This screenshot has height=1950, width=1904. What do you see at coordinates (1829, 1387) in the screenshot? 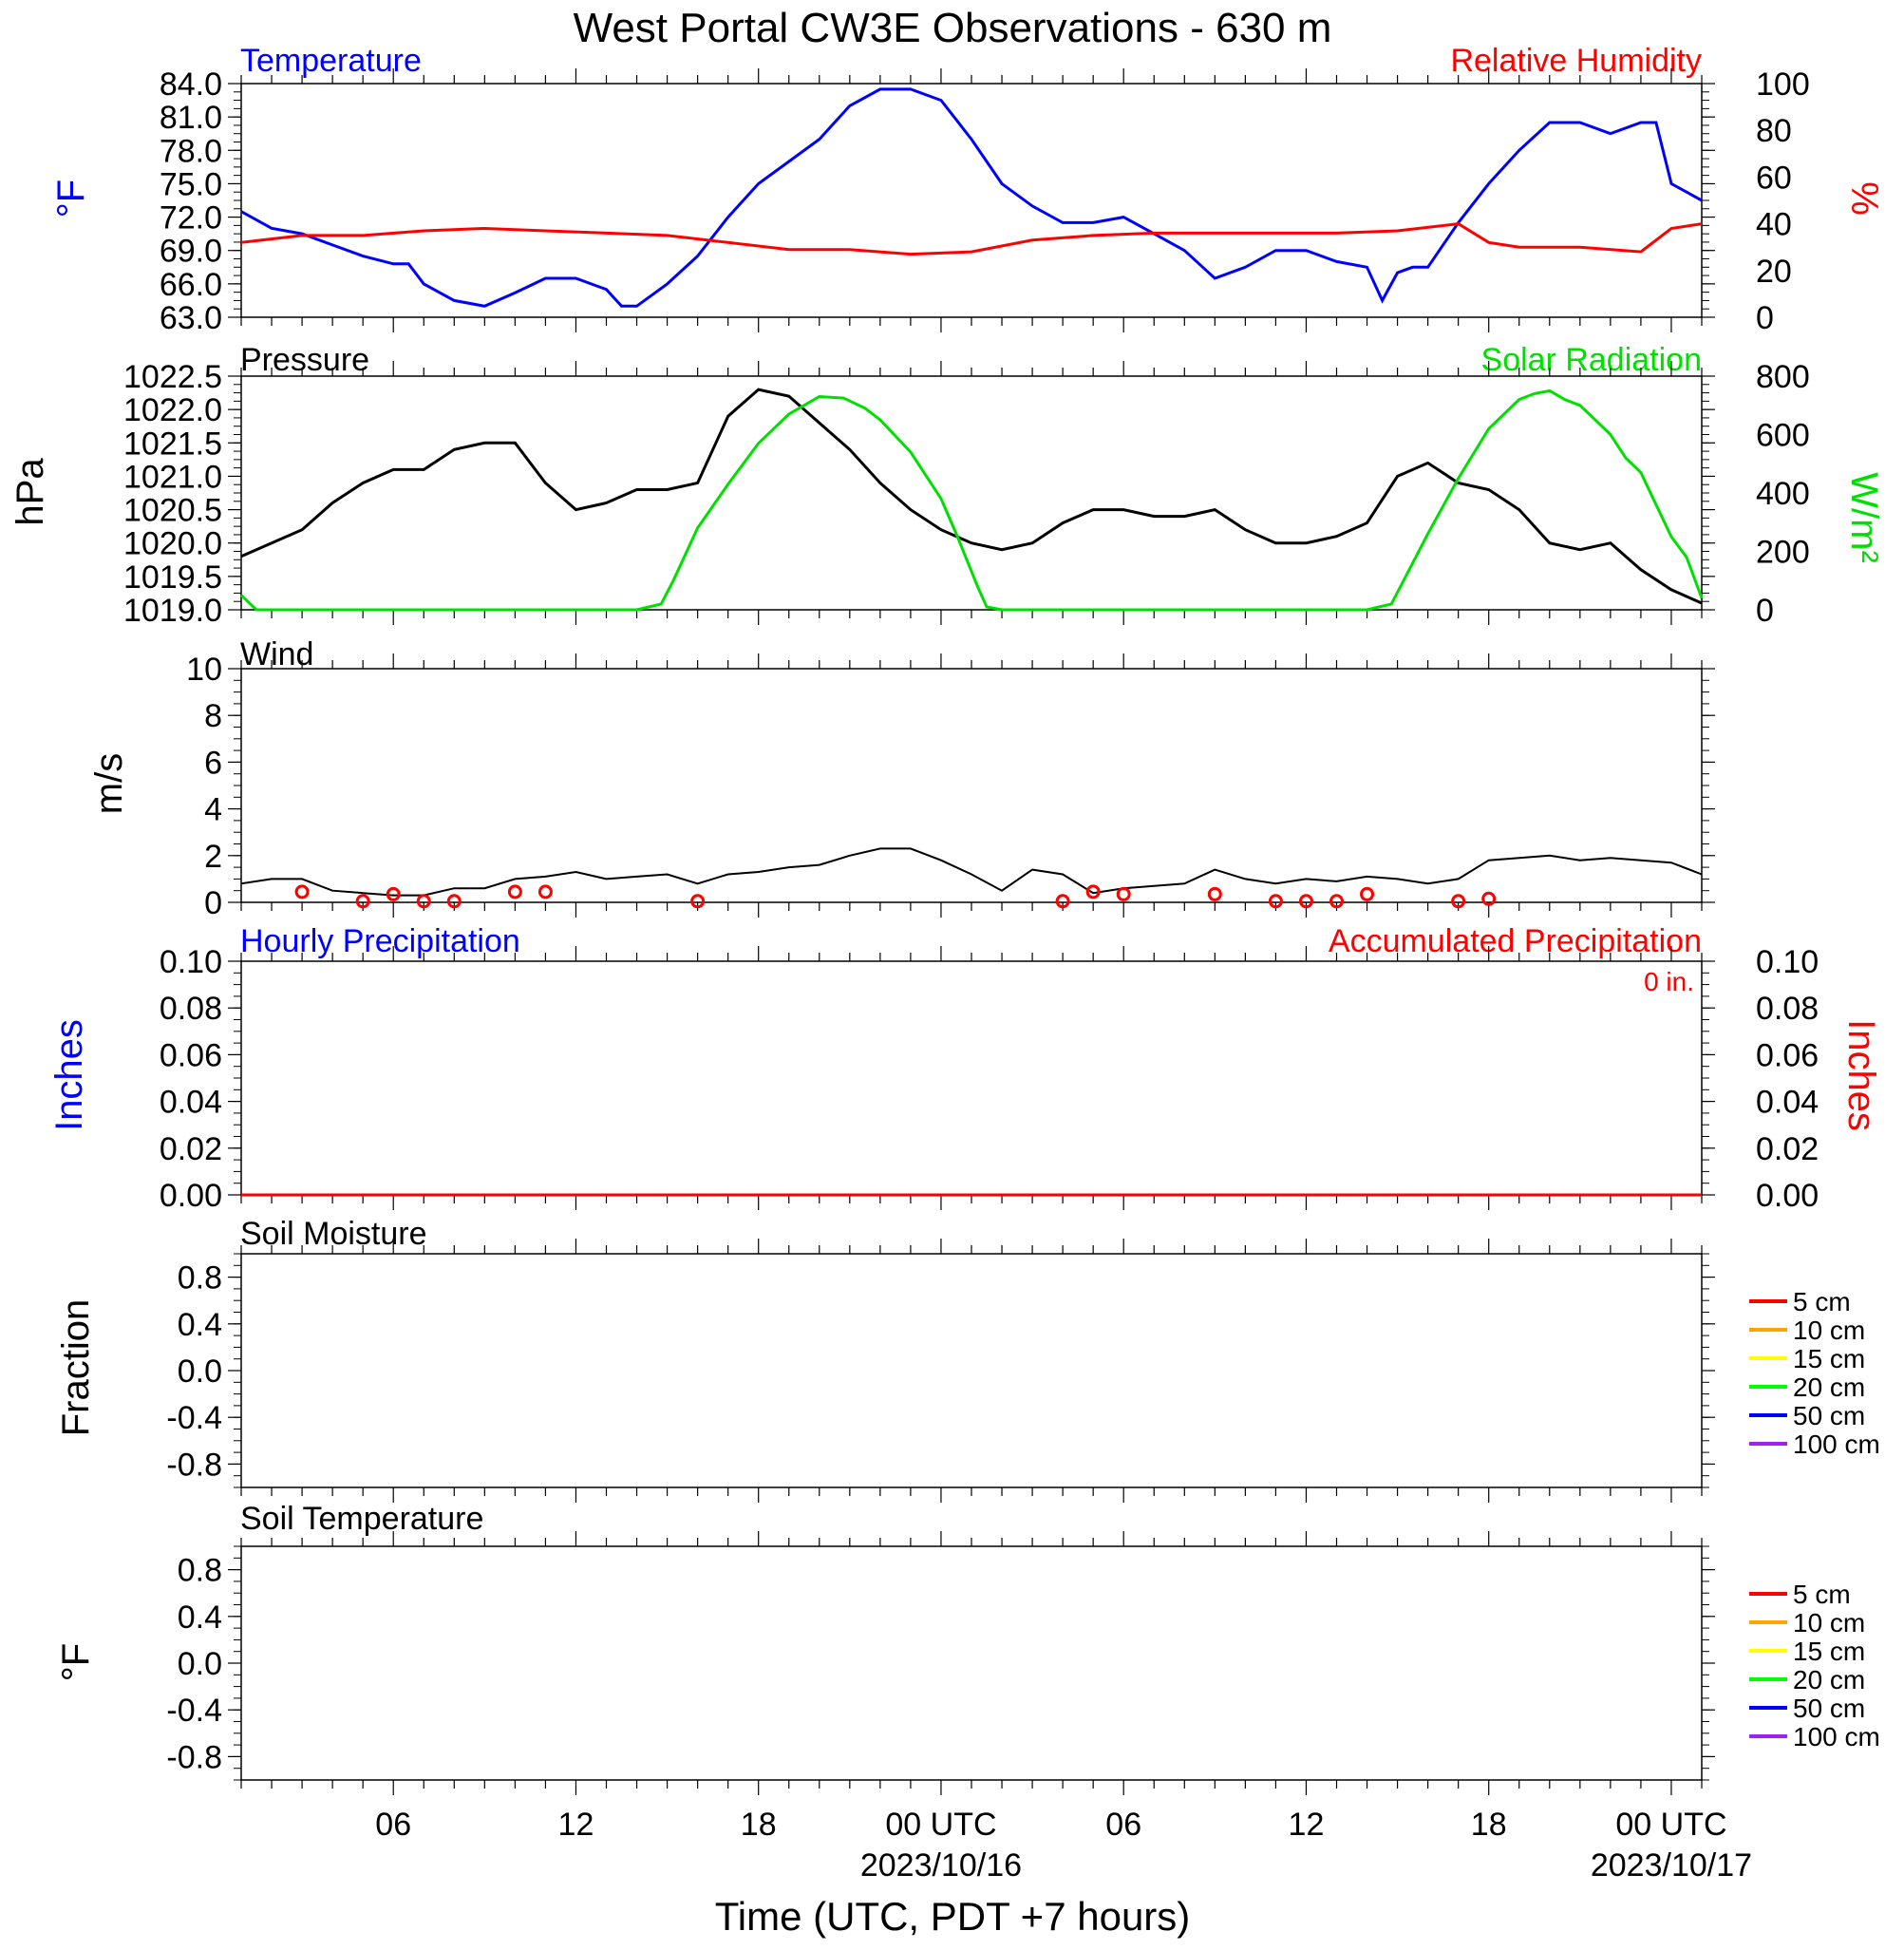
I see `legend-label: 20 cm` at bounding box center [1829, 1387].